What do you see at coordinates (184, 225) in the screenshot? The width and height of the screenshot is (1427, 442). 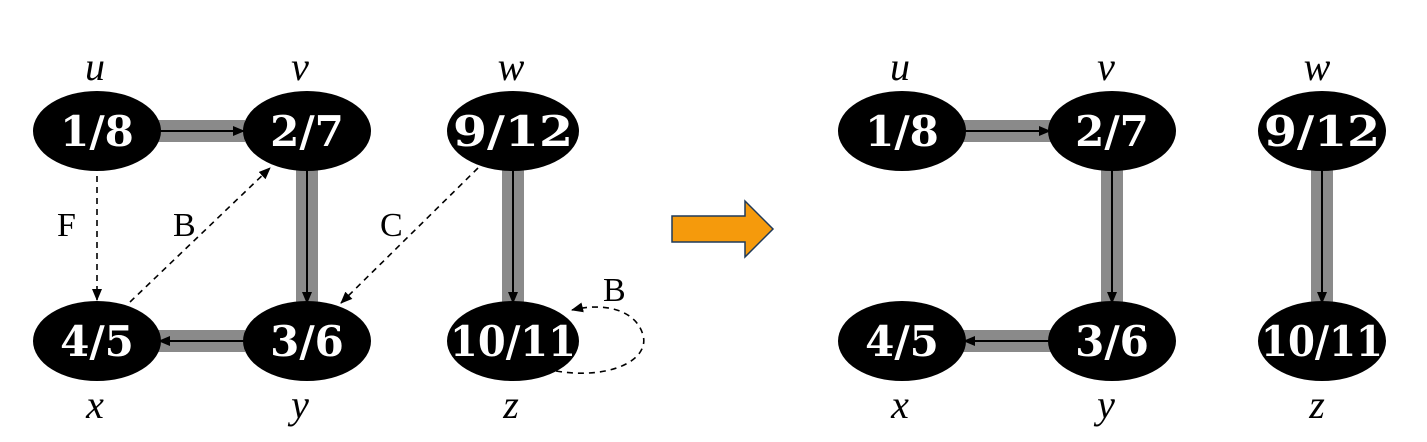 I see `left-edge-label-x-v: B` at bounding box center [184, 225].